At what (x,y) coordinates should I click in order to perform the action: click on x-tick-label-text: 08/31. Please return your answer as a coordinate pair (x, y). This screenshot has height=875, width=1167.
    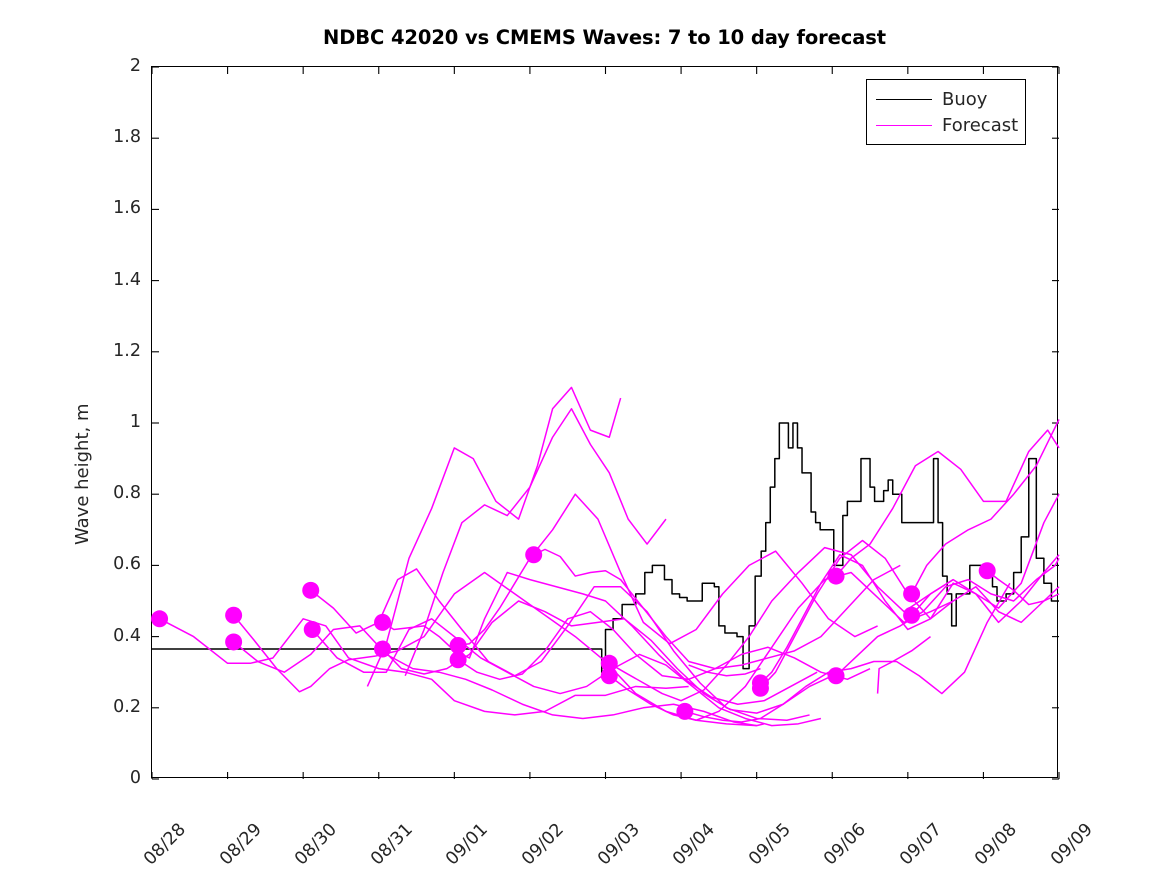
    Looking at the image, I should click on (391, 844).